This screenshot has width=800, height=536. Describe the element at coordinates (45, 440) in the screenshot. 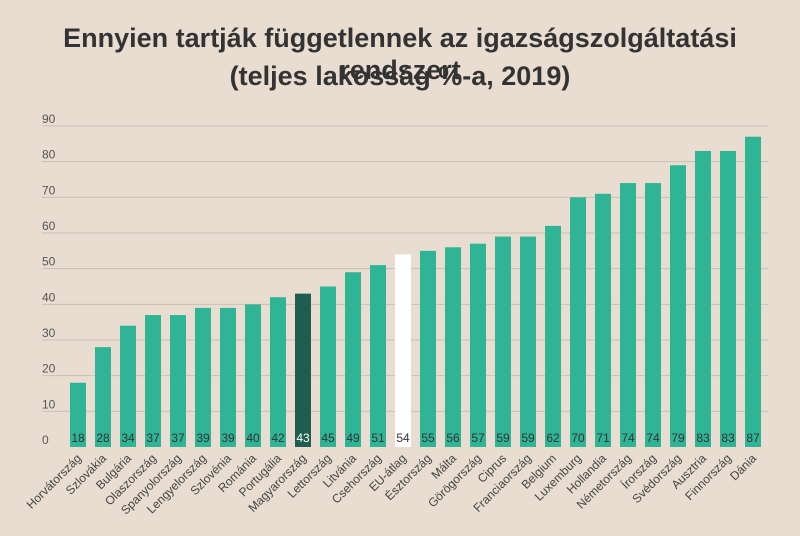

I see `y-tick-label: 0` at that location.